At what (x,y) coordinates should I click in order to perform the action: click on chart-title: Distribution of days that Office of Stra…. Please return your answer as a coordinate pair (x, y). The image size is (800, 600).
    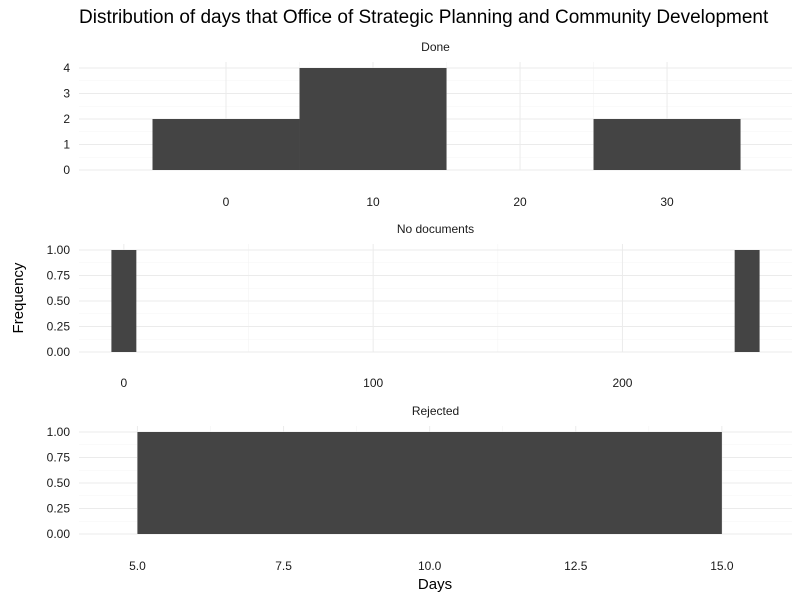
    Looking at the image, I should click on (424, 17).